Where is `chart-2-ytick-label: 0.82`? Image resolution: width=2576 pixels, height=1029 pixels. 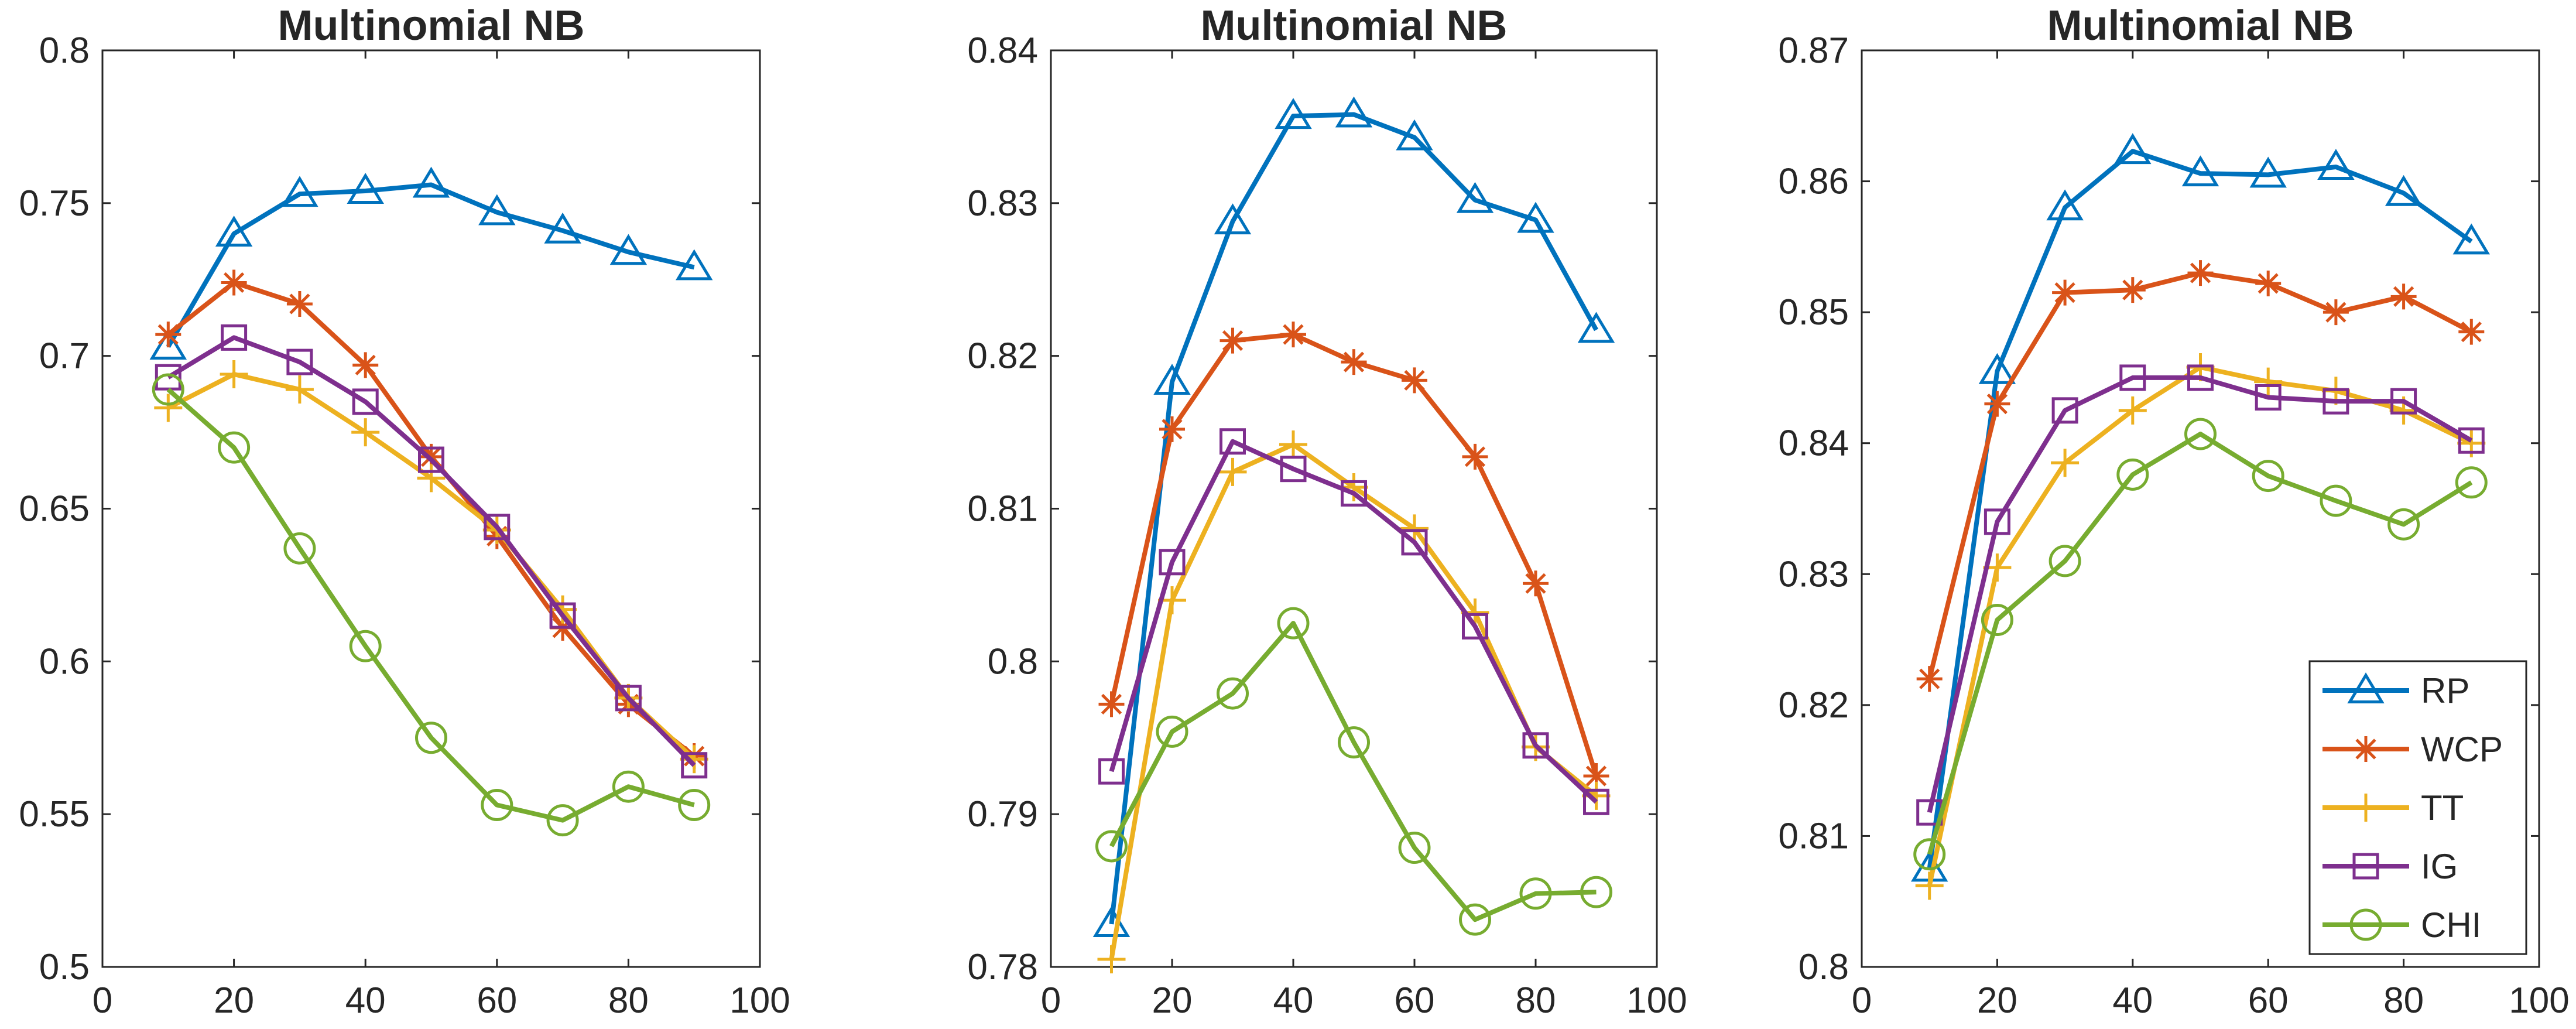
chart-2-ytick-label: 0.82 is located at coordinates (1003, 356).